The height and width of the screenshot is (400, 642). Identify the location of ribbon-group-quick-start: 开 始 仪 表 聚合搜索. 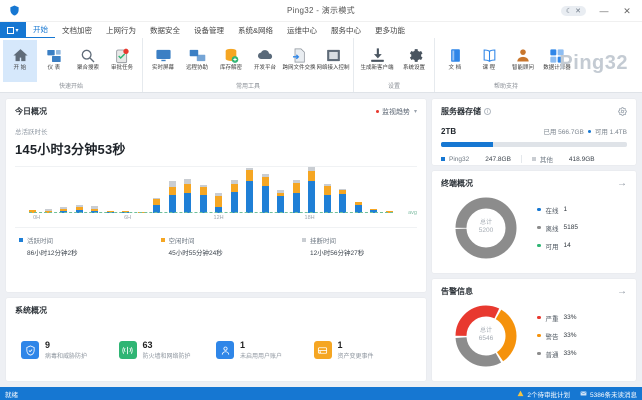
(71, 65).